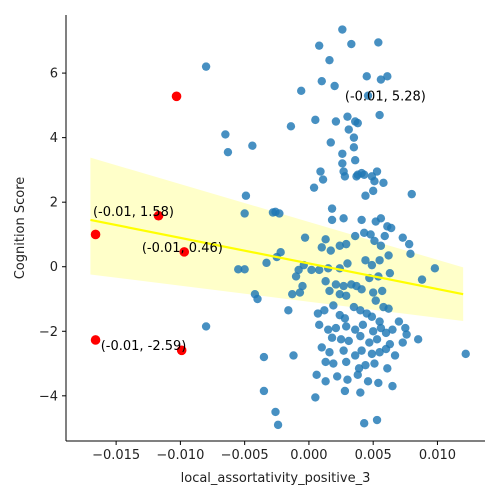  I want to click on x-tick-label: −0.005, so click(245, 455).